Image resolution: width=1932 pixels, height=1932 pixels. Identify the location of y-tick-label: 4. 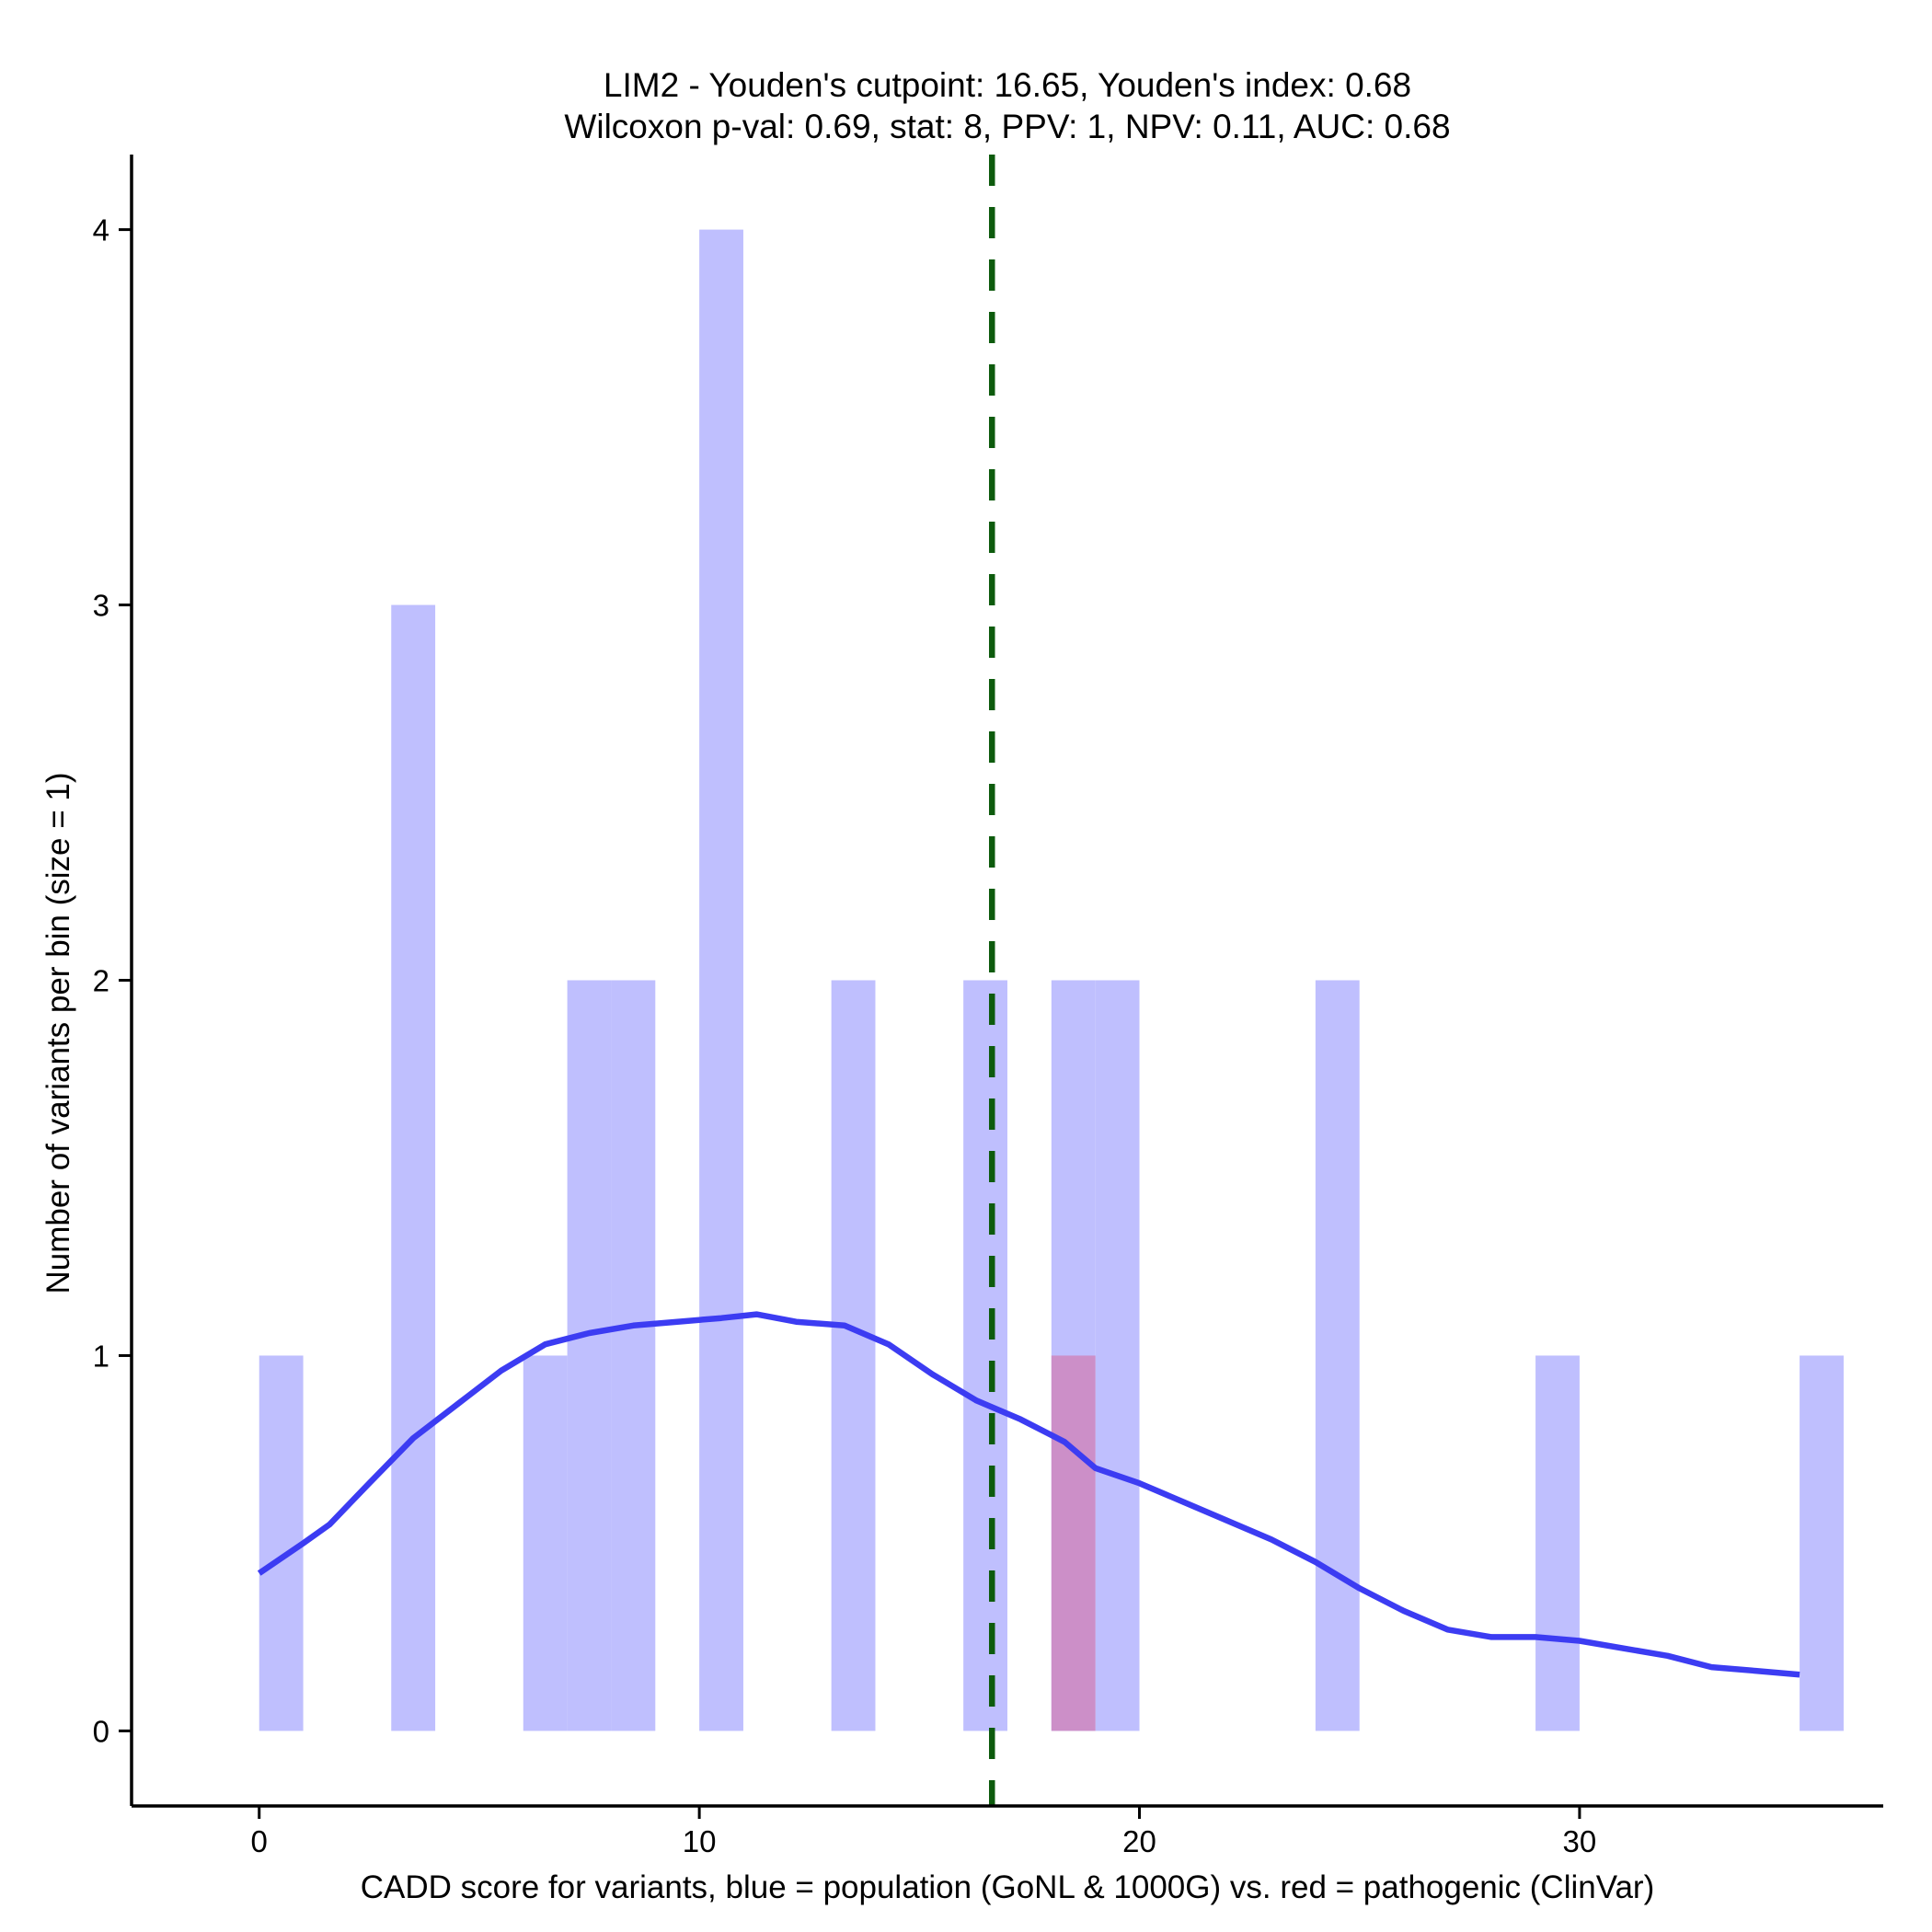
(101, 230).